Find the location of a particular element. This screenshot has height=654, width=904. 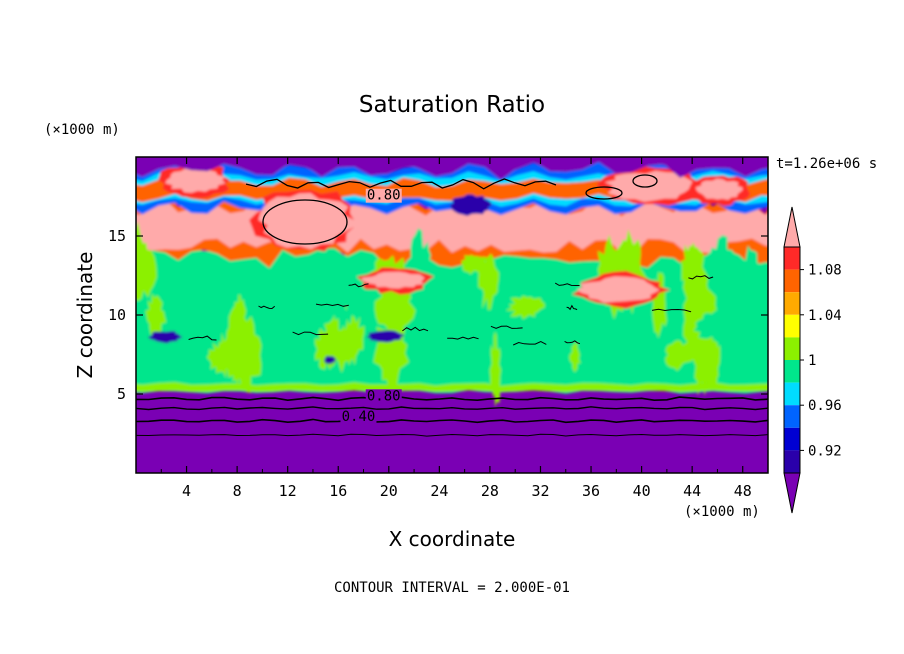

contour-line-upper is located at coordinates (401, 184).